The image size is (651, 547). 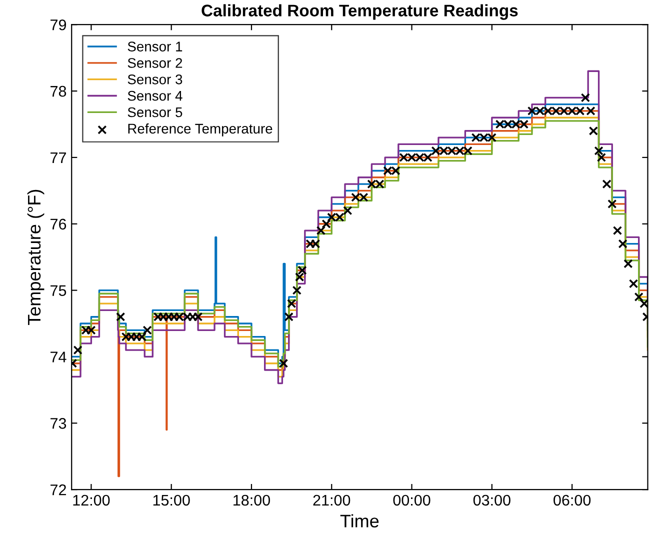 I want to click on y-tick-label: 73, so click(x=58, y=423).